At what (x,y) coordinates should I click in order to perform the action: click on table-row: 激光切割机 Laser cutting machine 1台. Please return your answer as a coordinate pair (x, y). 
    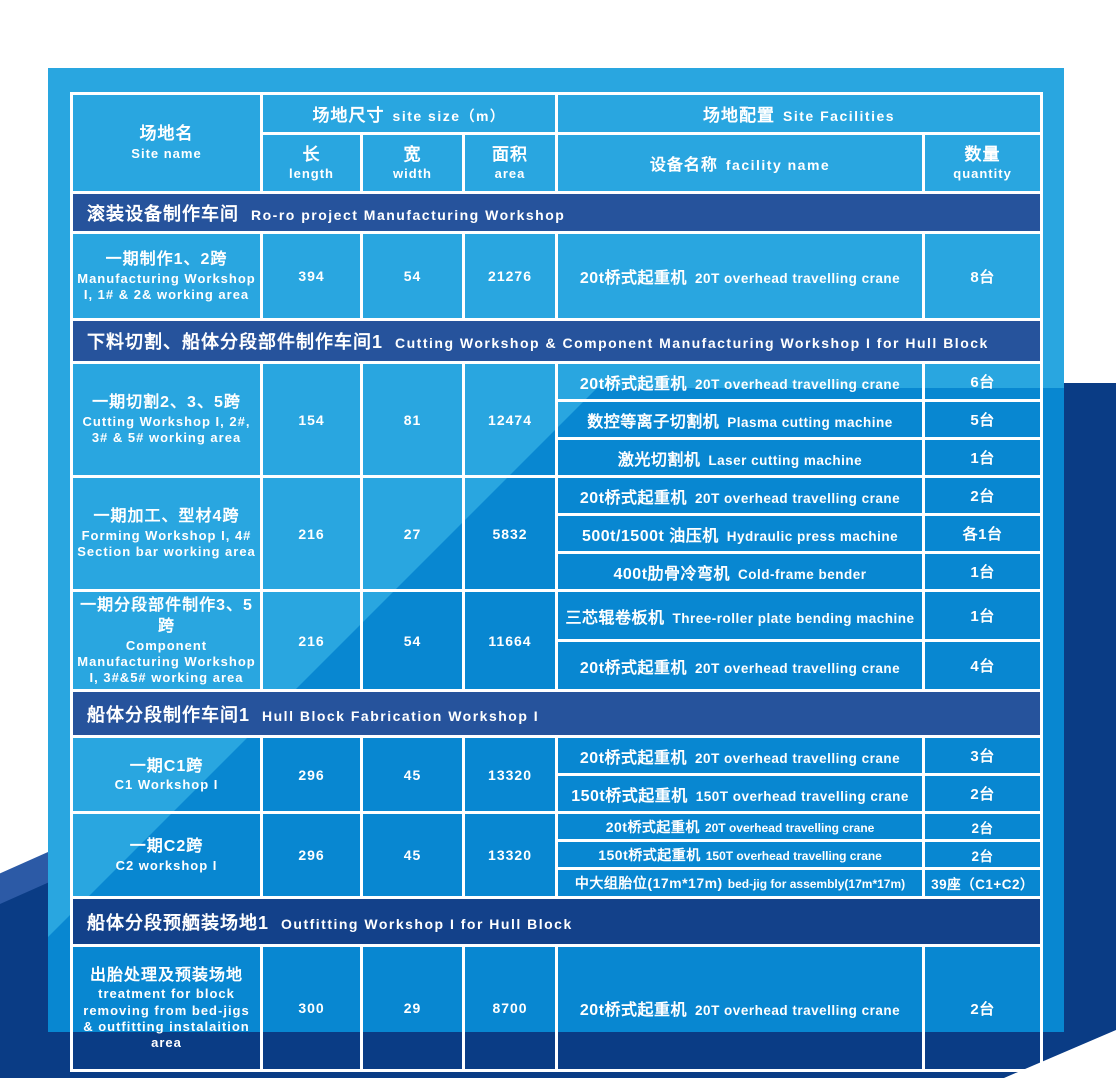
    Looking at the image, I should click on (558, 457).